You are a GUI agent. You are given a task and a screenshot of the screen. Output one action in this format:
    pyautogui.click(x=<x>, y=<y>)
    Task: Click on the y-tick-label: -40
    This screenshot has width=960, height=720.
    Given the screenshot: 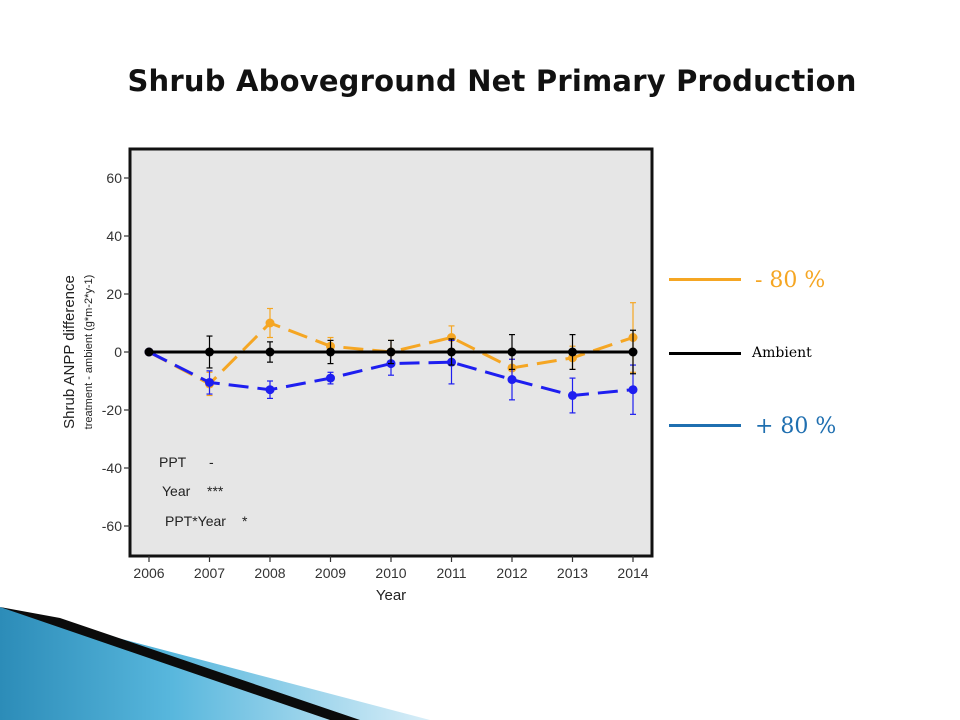 What is the action you would take?
    pyautogui.click(x=112, y=468)
    